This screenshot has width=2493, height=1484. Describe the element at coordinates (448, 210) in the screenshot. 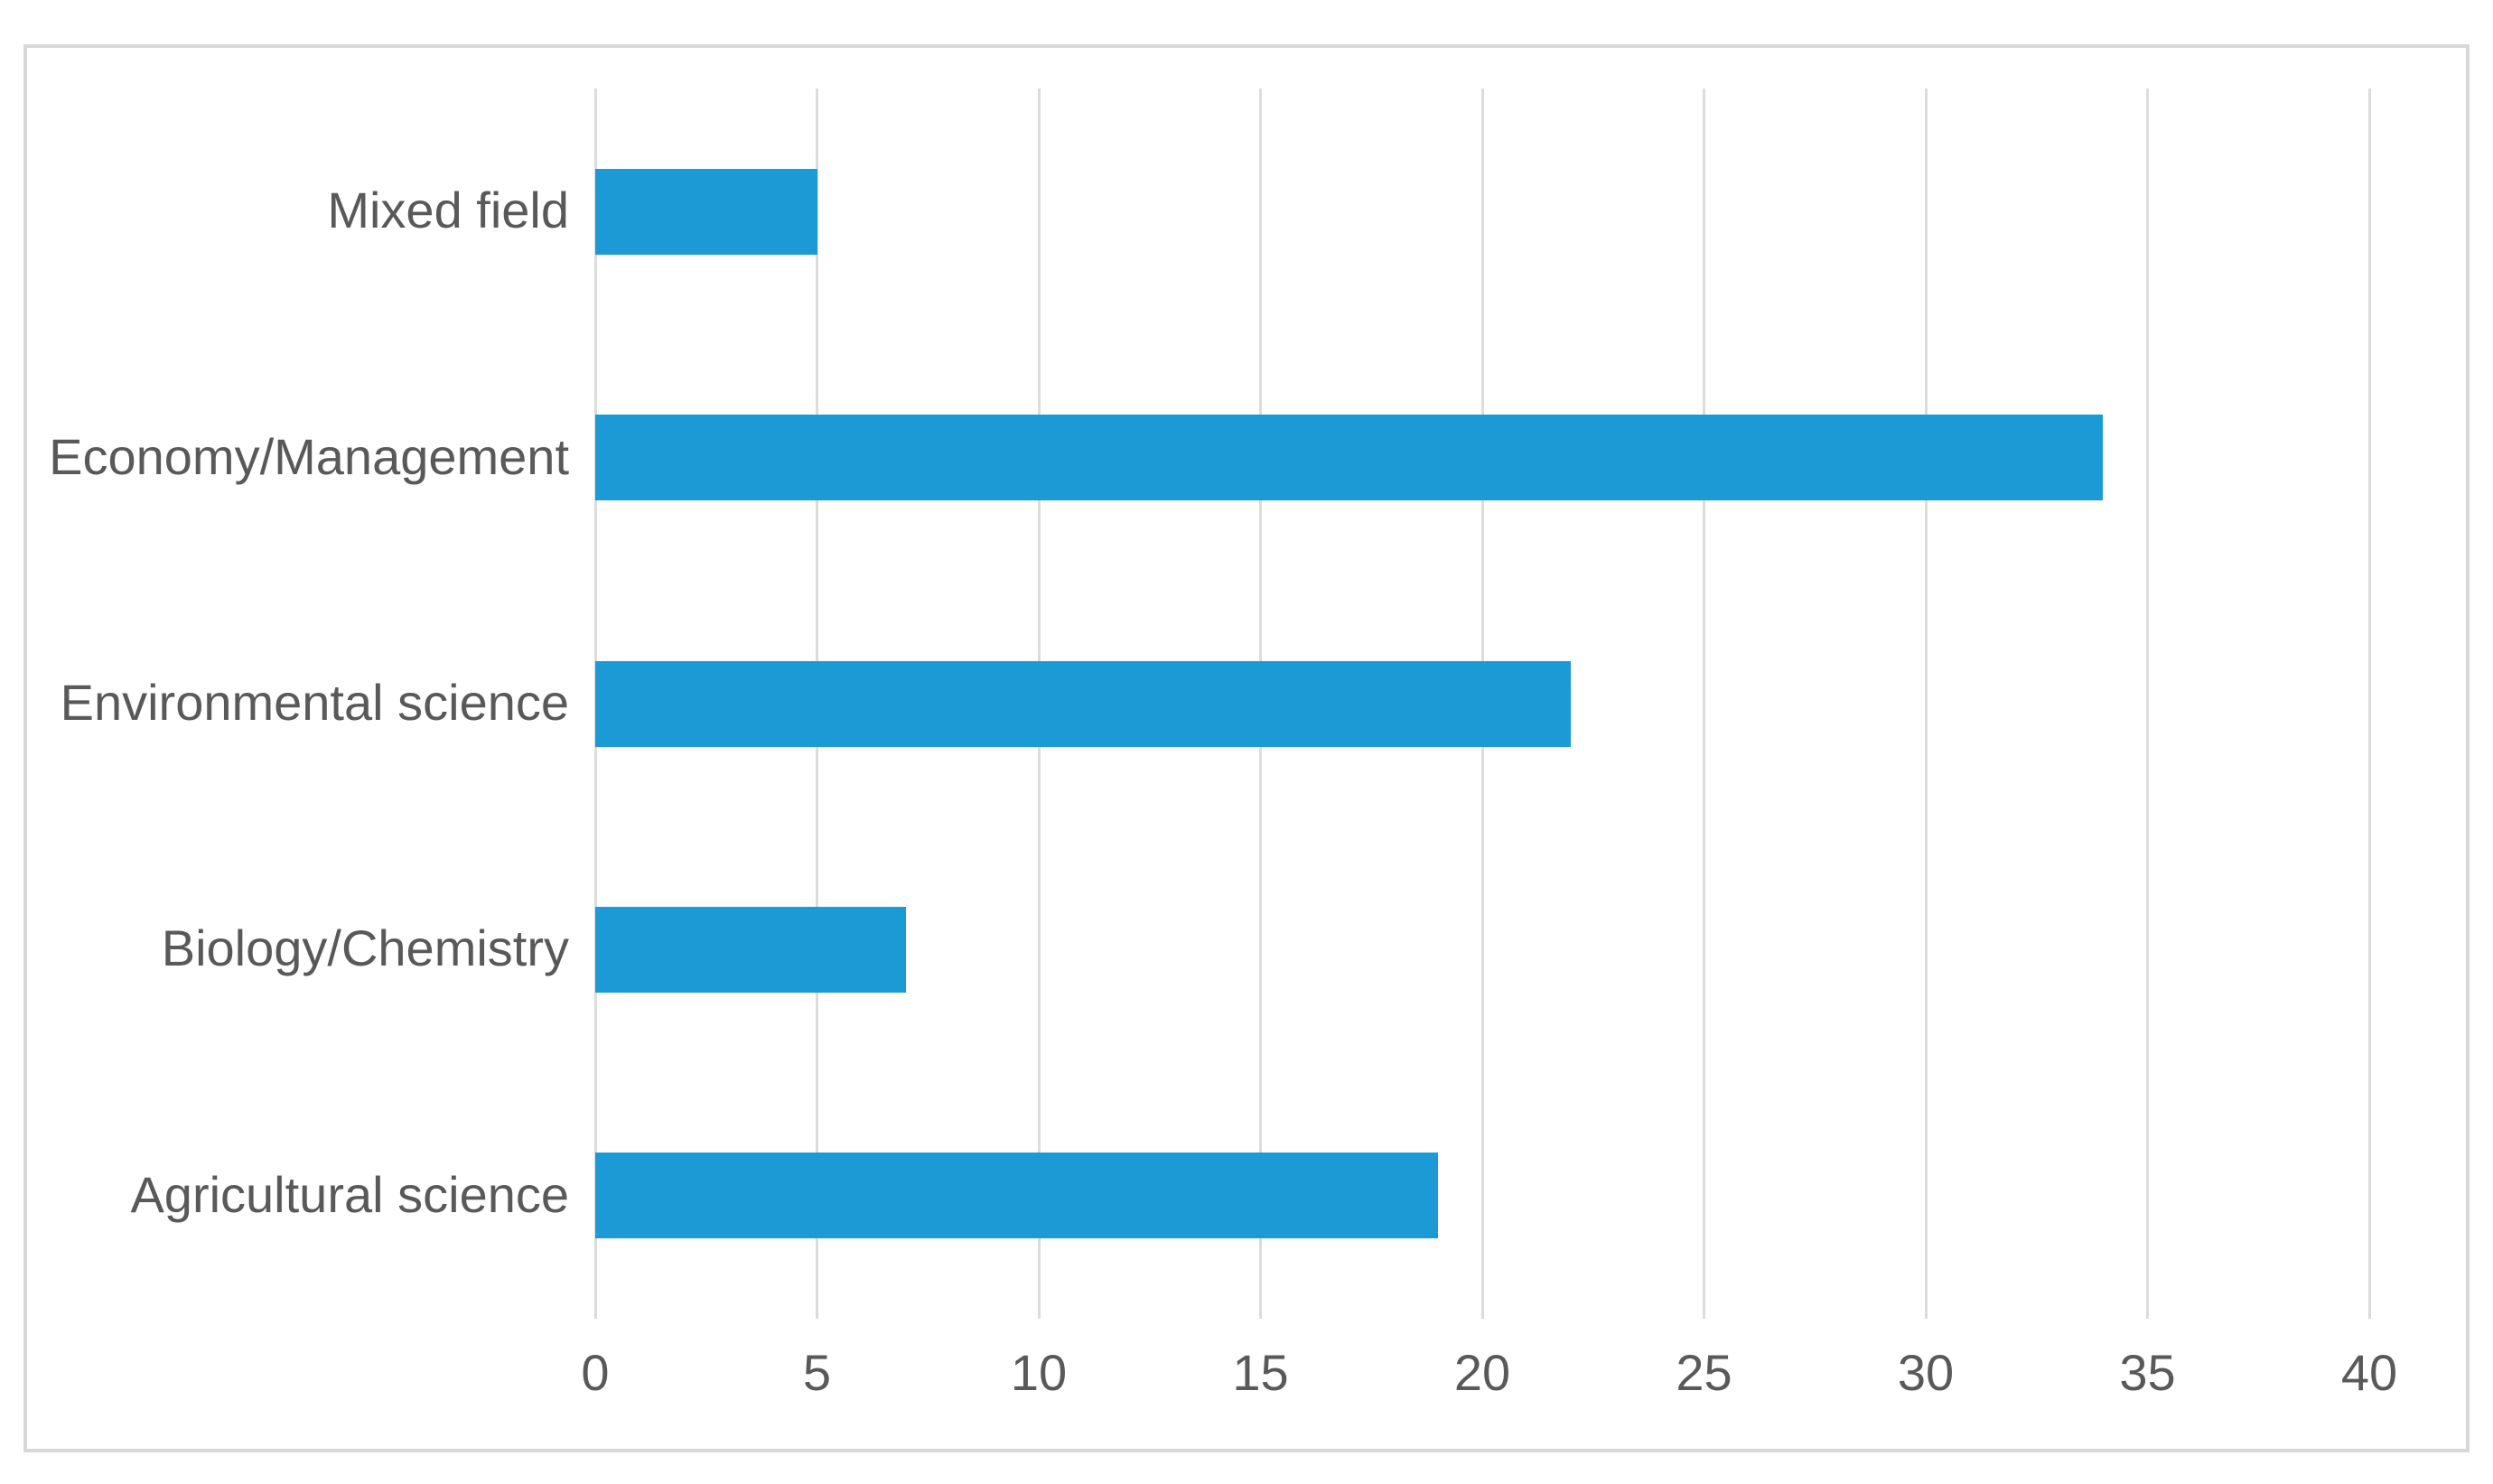

I see `category-label: Mixed field` at that location.